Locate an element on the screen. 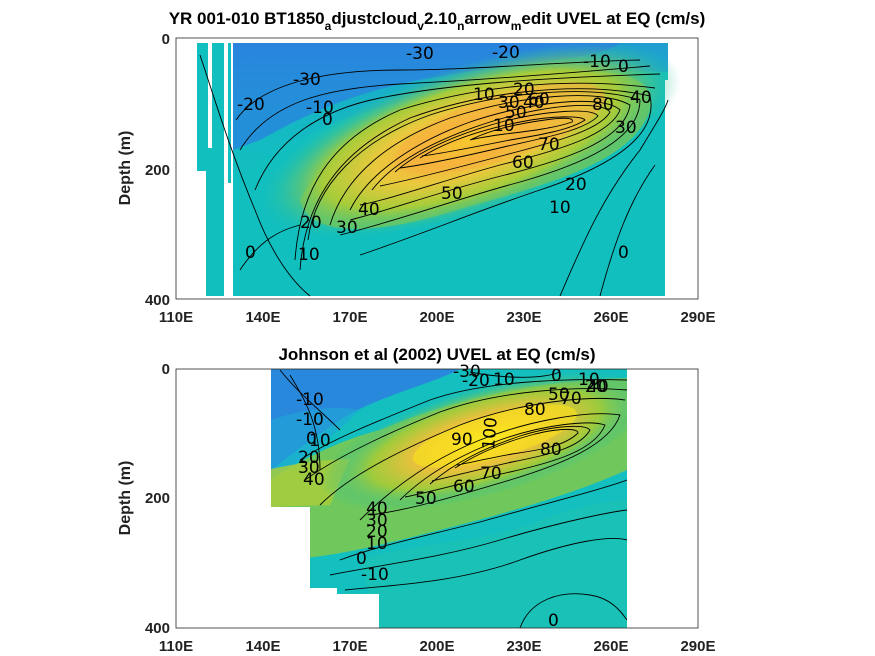 This screenshot has width=875, height=656. panel-1-x-axis: 110E 140E 170E 200E 230E 260E 290E is located at coordinates (437, 317).